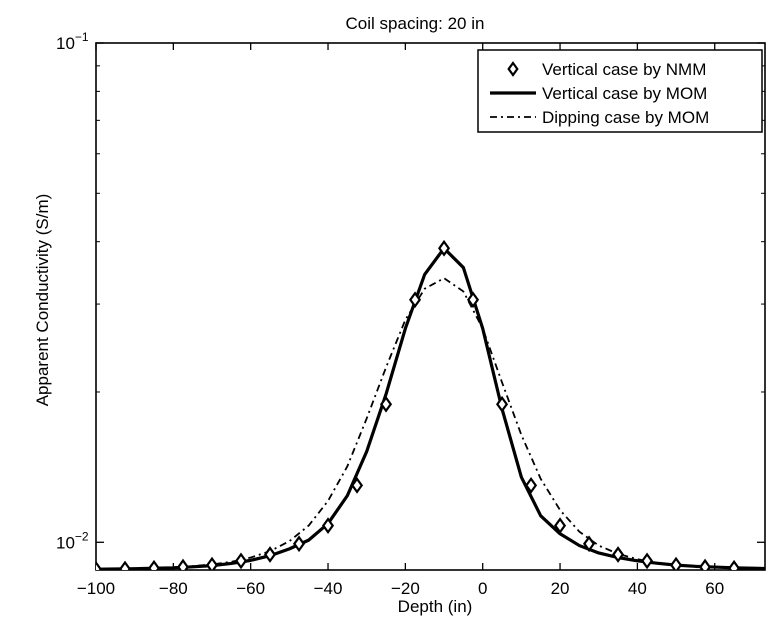 This screenshot has width=784, height=637. Describe the element at coordinates (624, 93) in the screenshot. I see `legend-label: Vertical case by MOM` at that location.